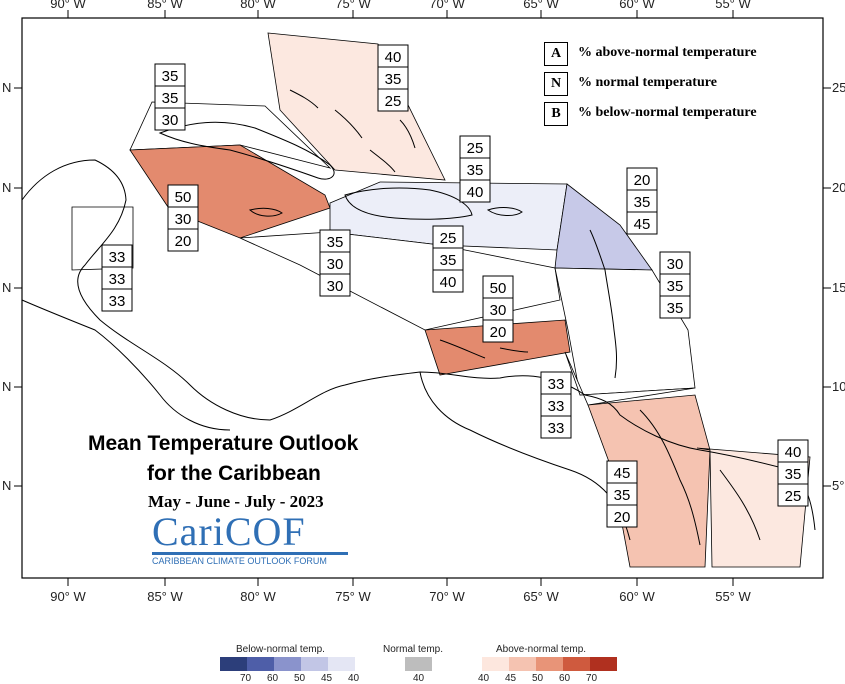 The height and width of the screenshot is (684, 845). I want to click on key-text-above: % above-normal temperature, so click(667, 52).